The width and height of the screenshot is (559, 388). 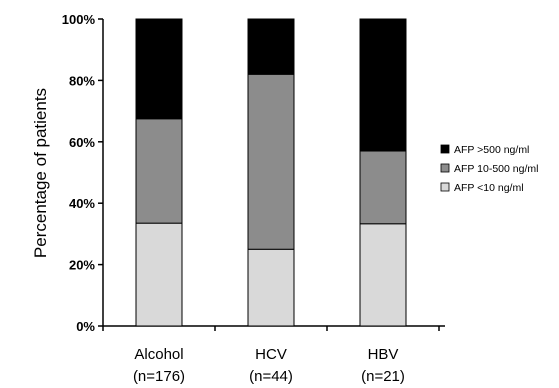 I want to click on y-tick-label: 40%, so click(x=82, y=203).